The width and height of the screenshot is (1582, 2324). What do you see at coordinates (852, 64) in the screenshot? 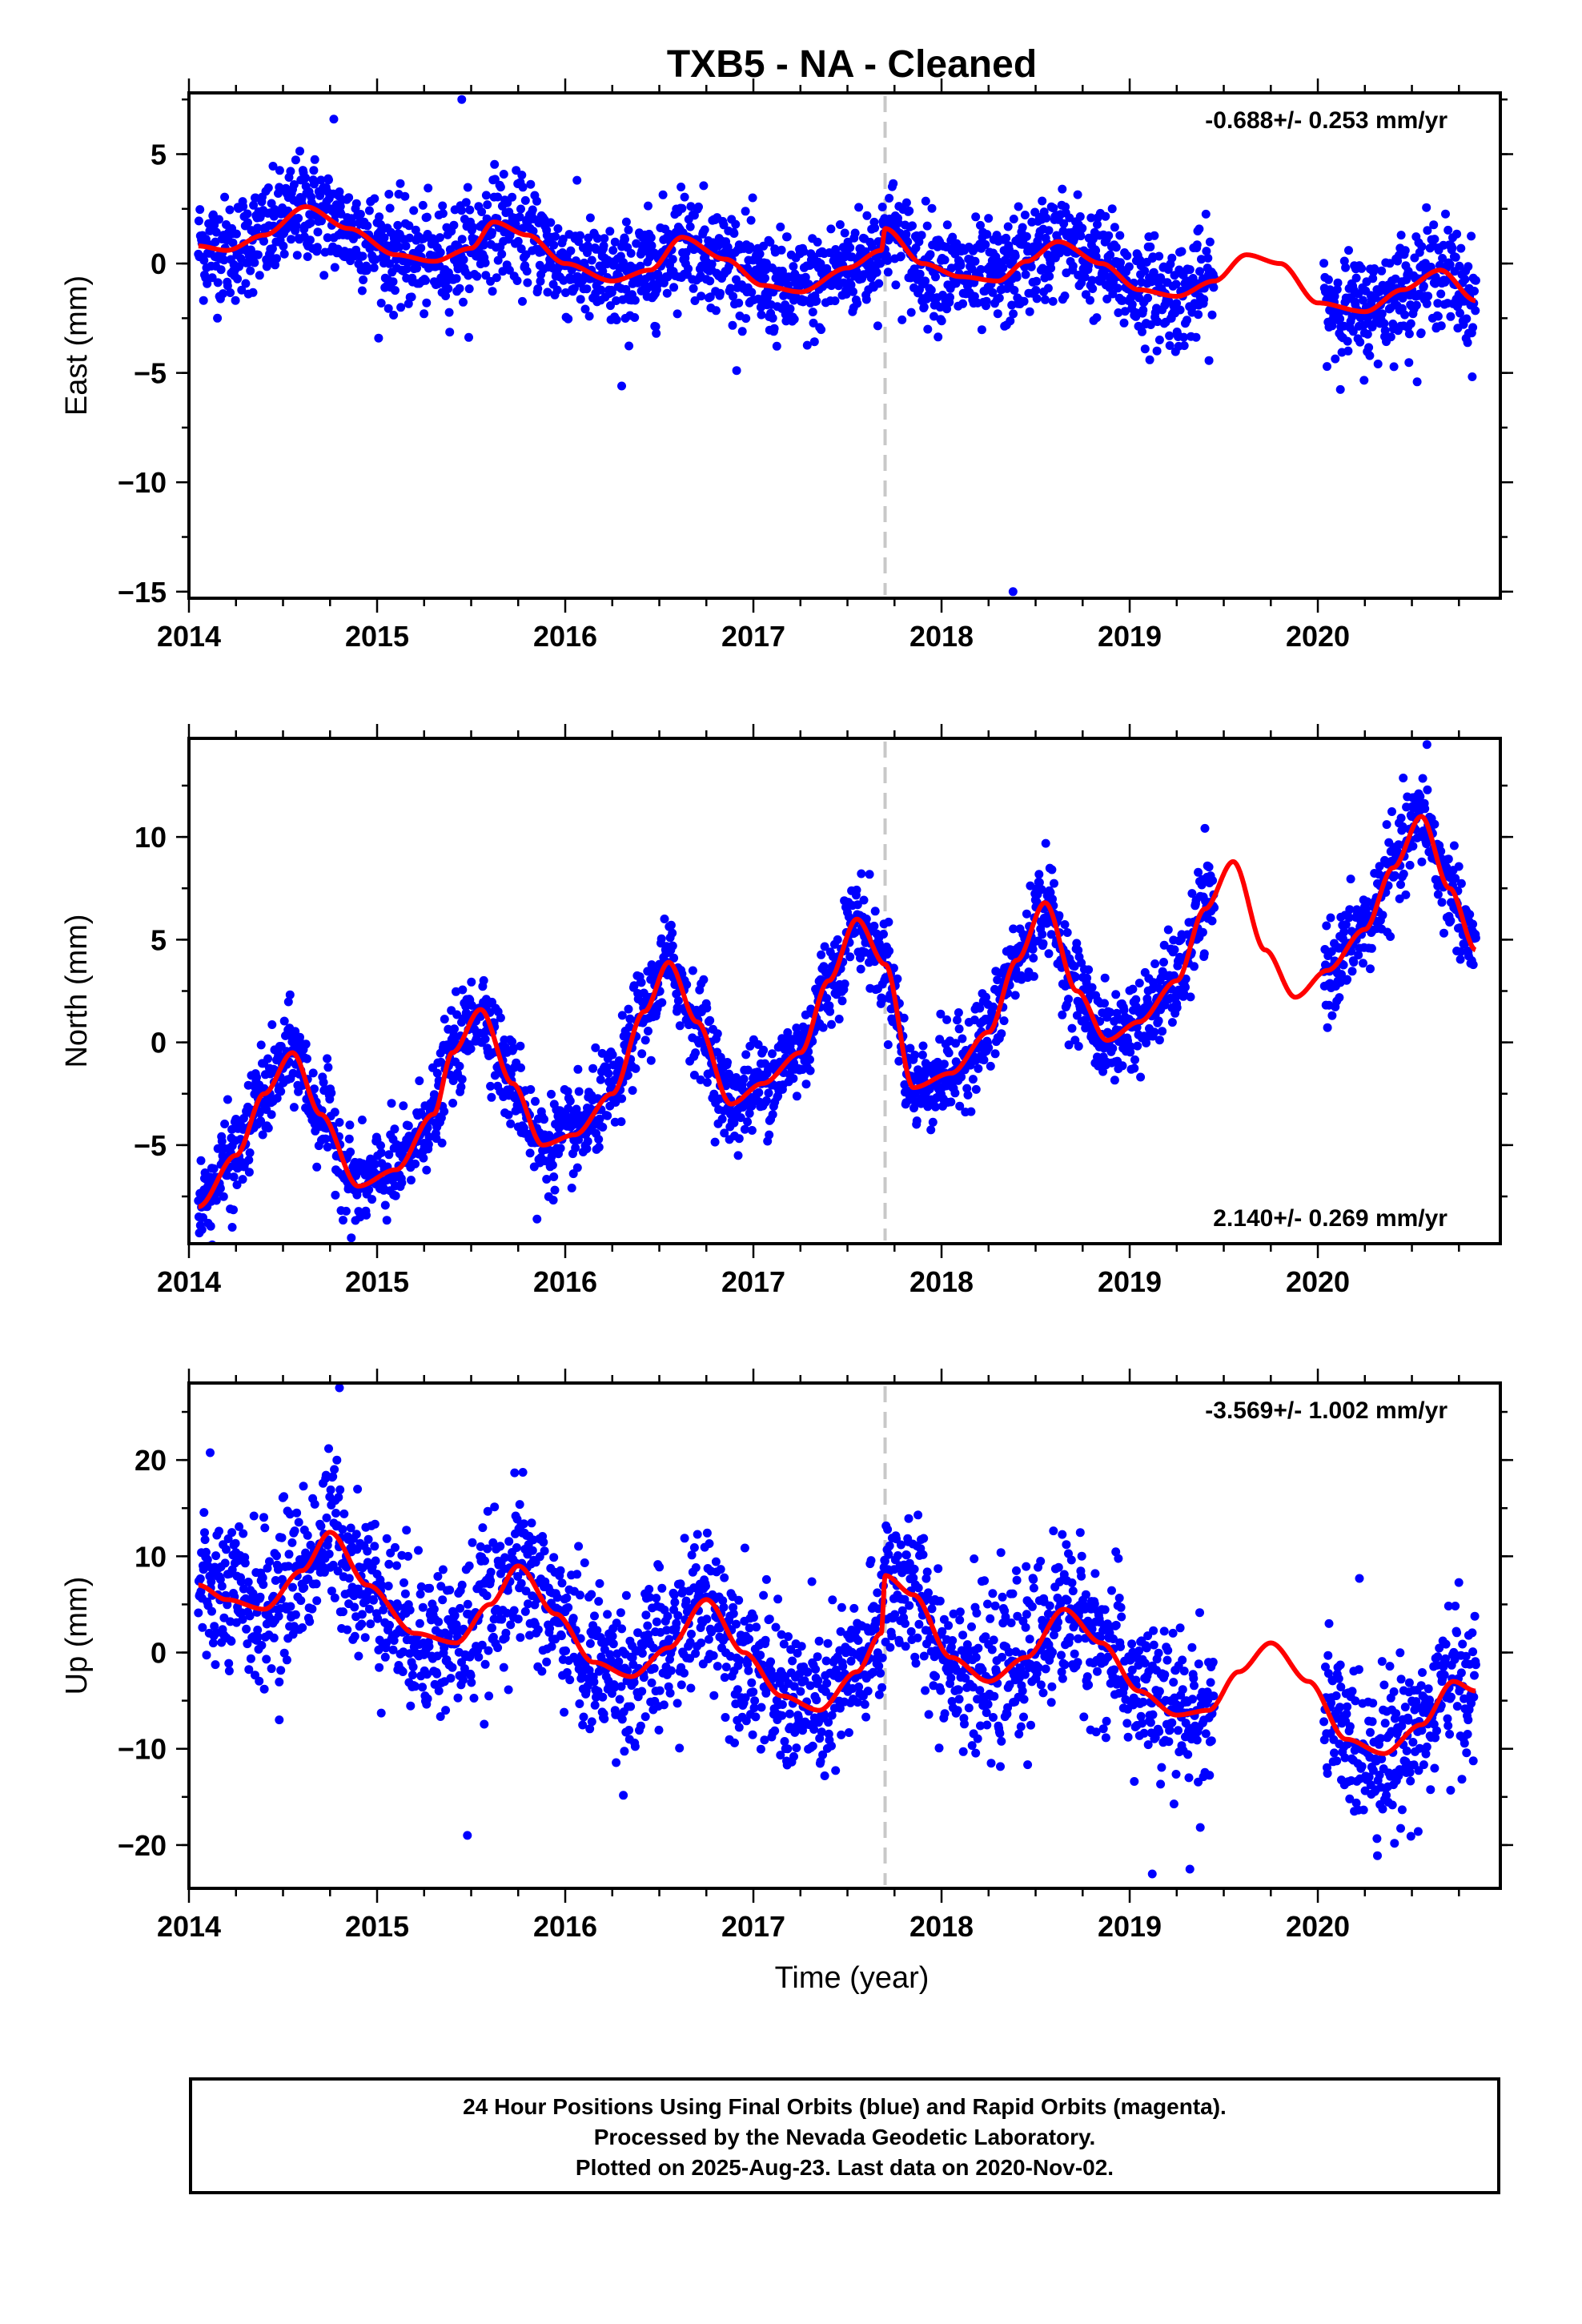
I see `figure-title: TXB5 - NA - Cleaned` at bounding box center [852, 64].